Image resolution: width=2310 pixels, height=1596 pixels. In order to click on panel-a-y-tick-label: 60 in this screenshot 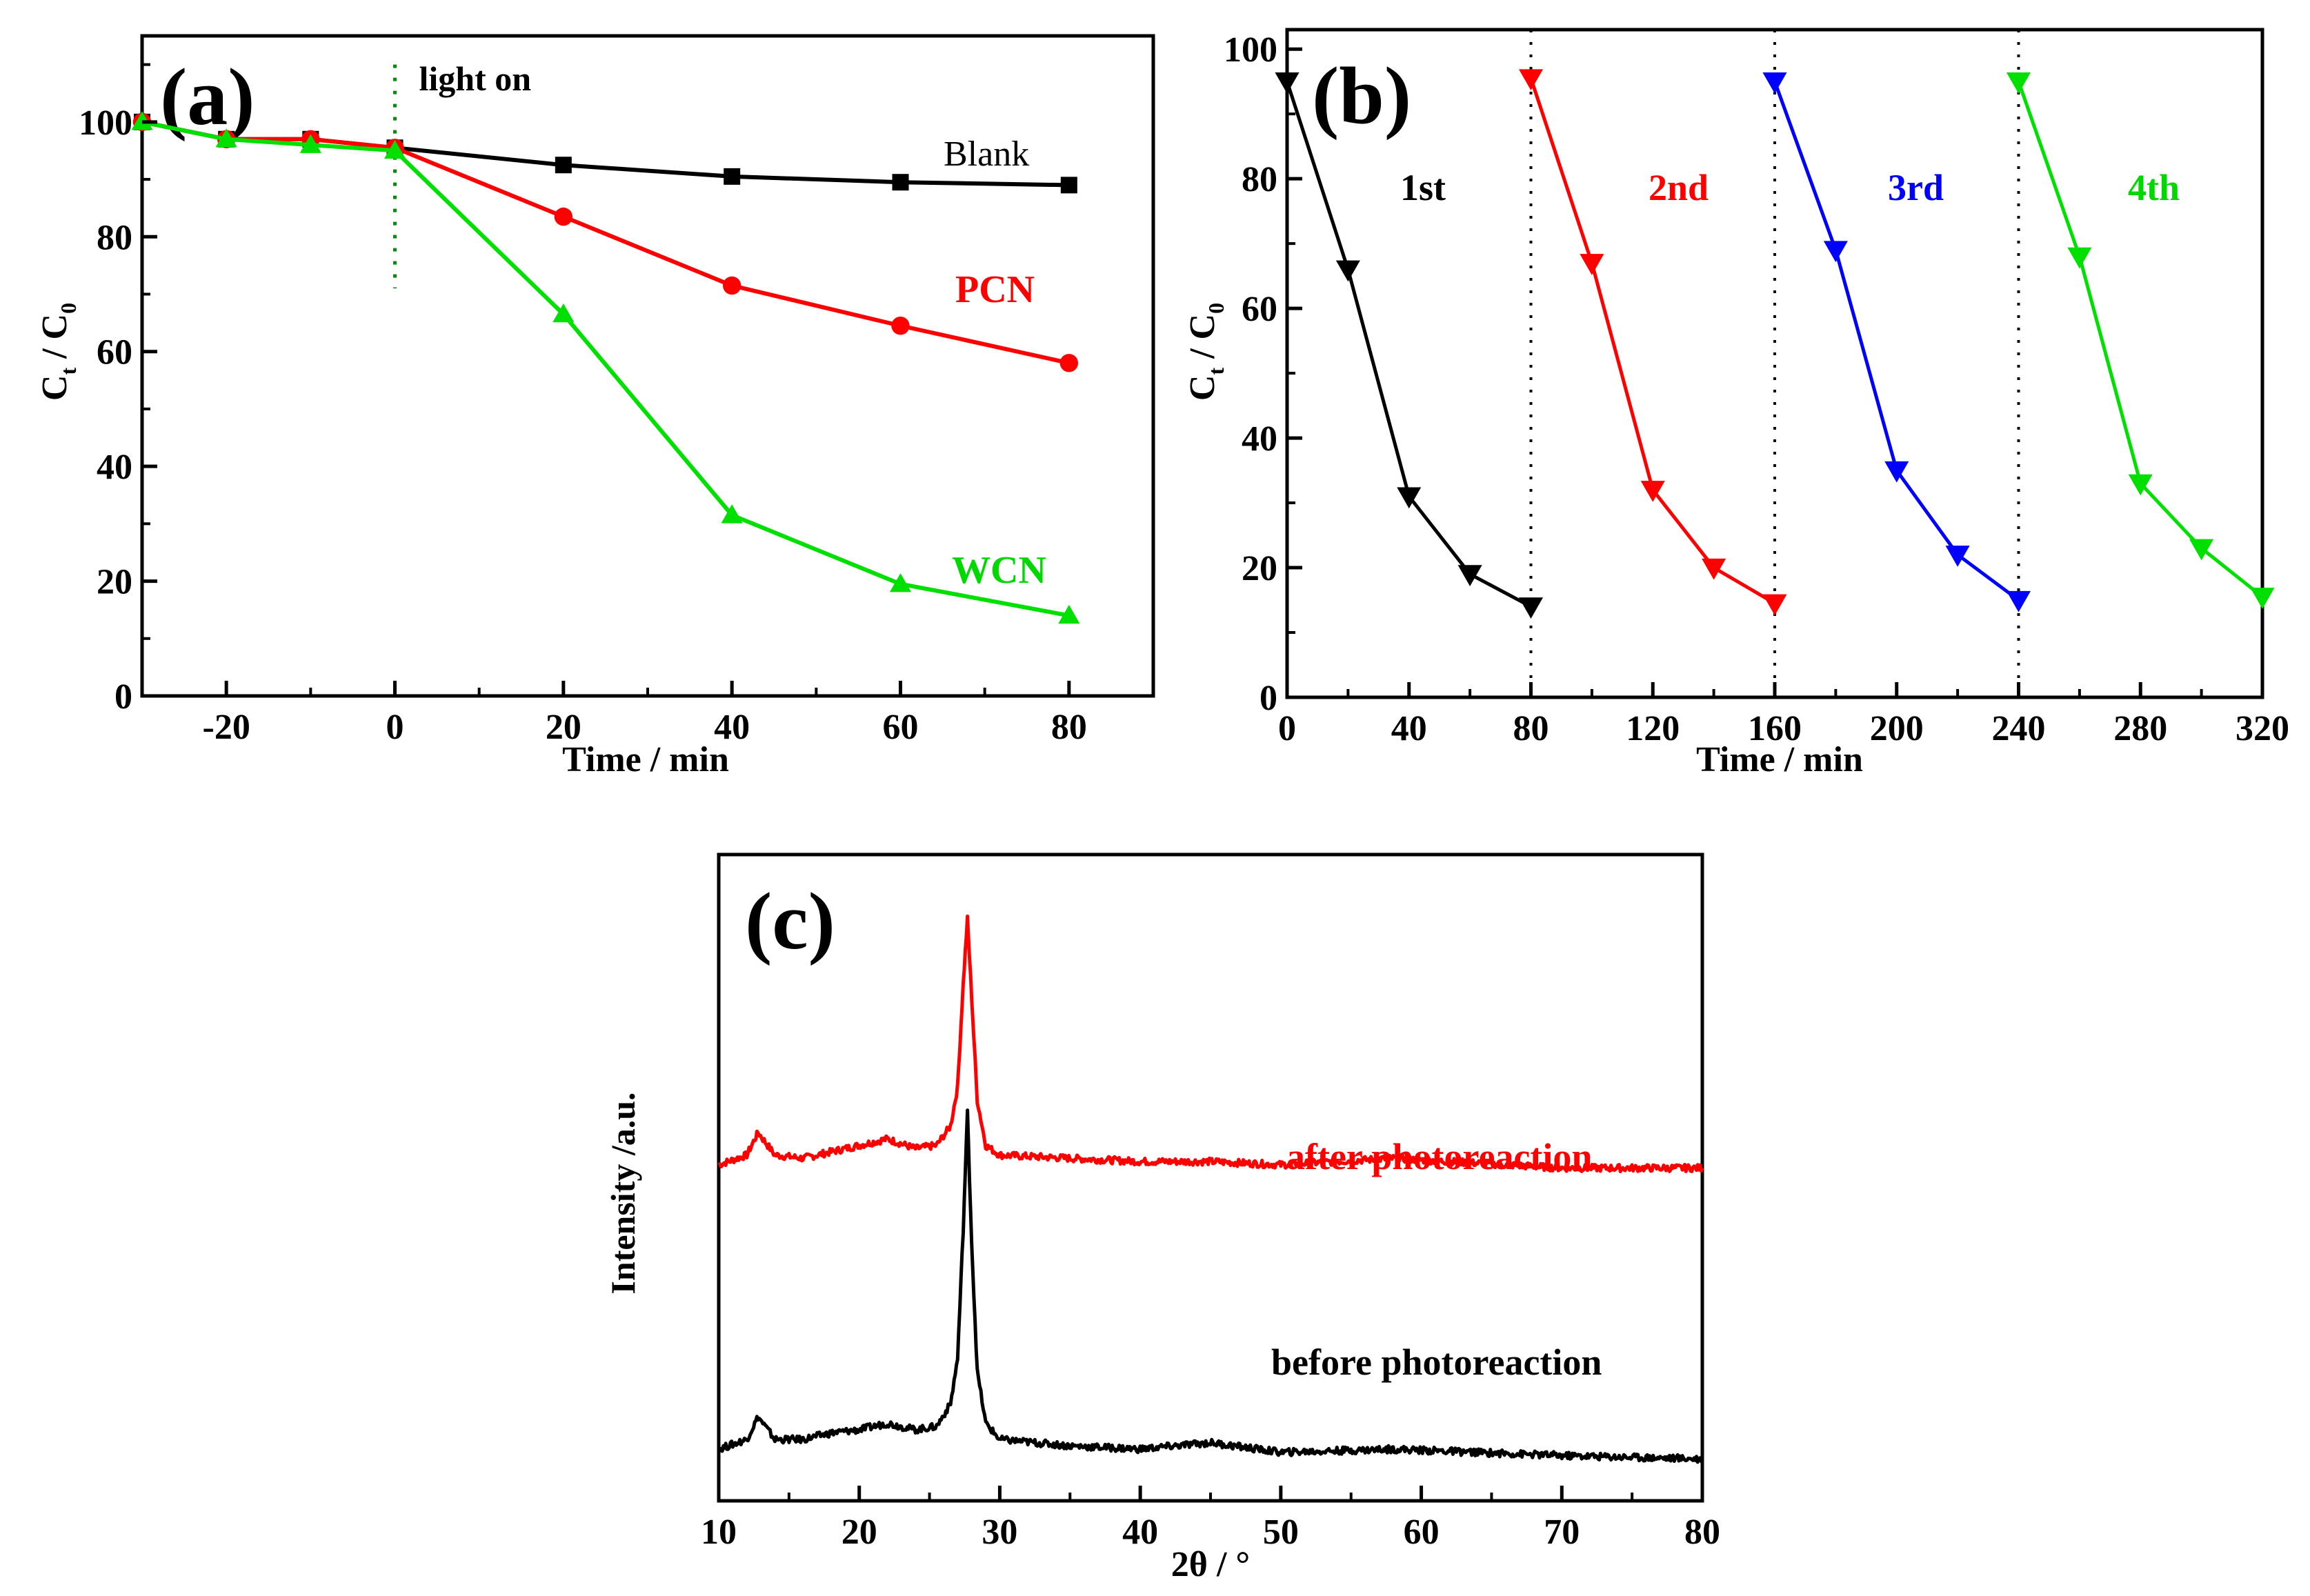, I will do `click(115, 352)`.